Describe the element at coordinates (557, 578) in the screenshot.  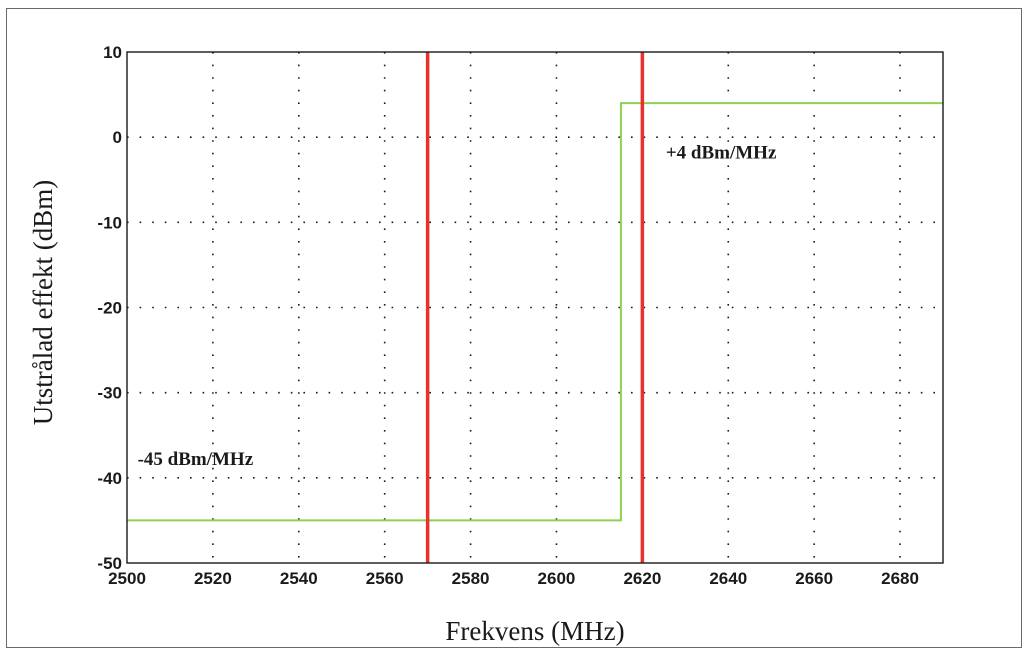
I see `x-tick-label: 2600` at that location.